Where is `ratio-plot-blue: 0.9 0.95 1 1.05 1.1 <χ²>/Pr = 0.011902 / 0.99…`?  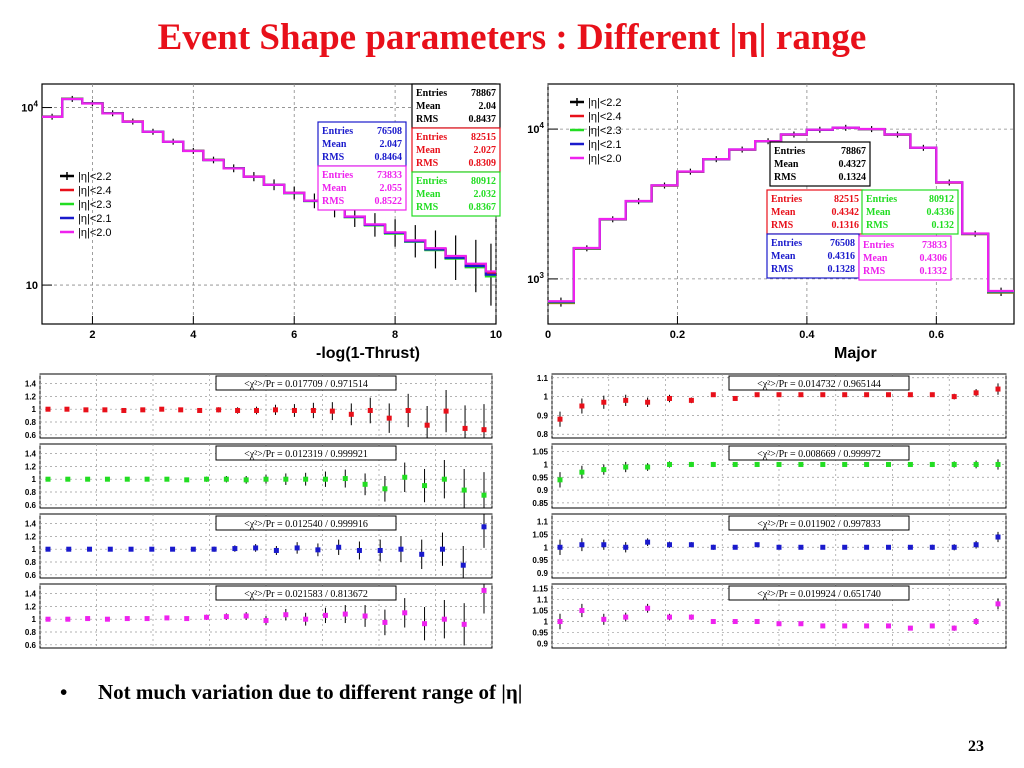
ratio-plot-blue: 0.9 0.95 1 1.05 1.1 <χ²>/Pr = 0.011902 / 0.99… is located at coordinates (769, 546).